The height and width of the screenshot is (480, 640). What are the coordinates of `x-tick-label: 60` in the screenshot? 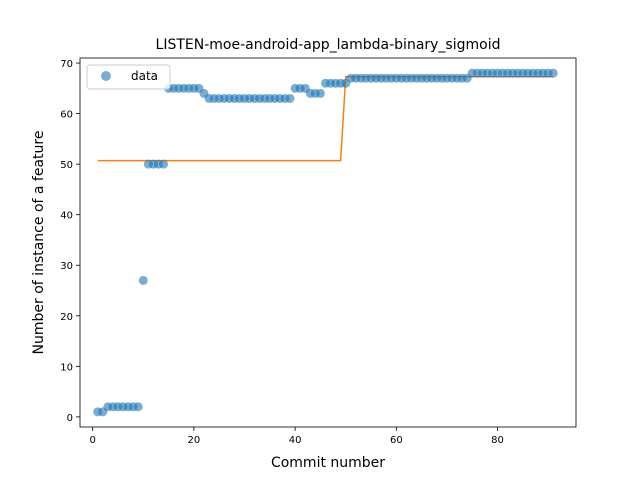 It's located at (396, 440).